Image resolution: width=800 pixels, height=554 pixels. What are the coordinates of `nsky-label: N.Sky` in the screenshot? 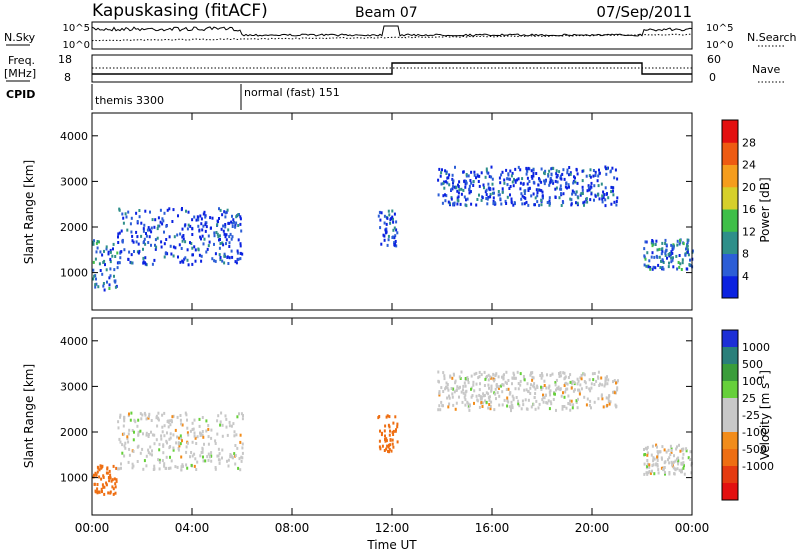 It's located at (20, 37).